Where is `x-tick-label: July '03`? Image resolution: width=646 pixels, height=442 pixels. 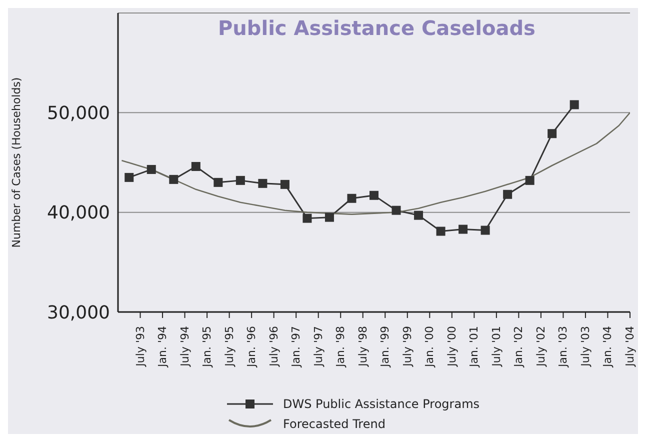 x-tick-label: July '03 is located at coordinates (585, 347).